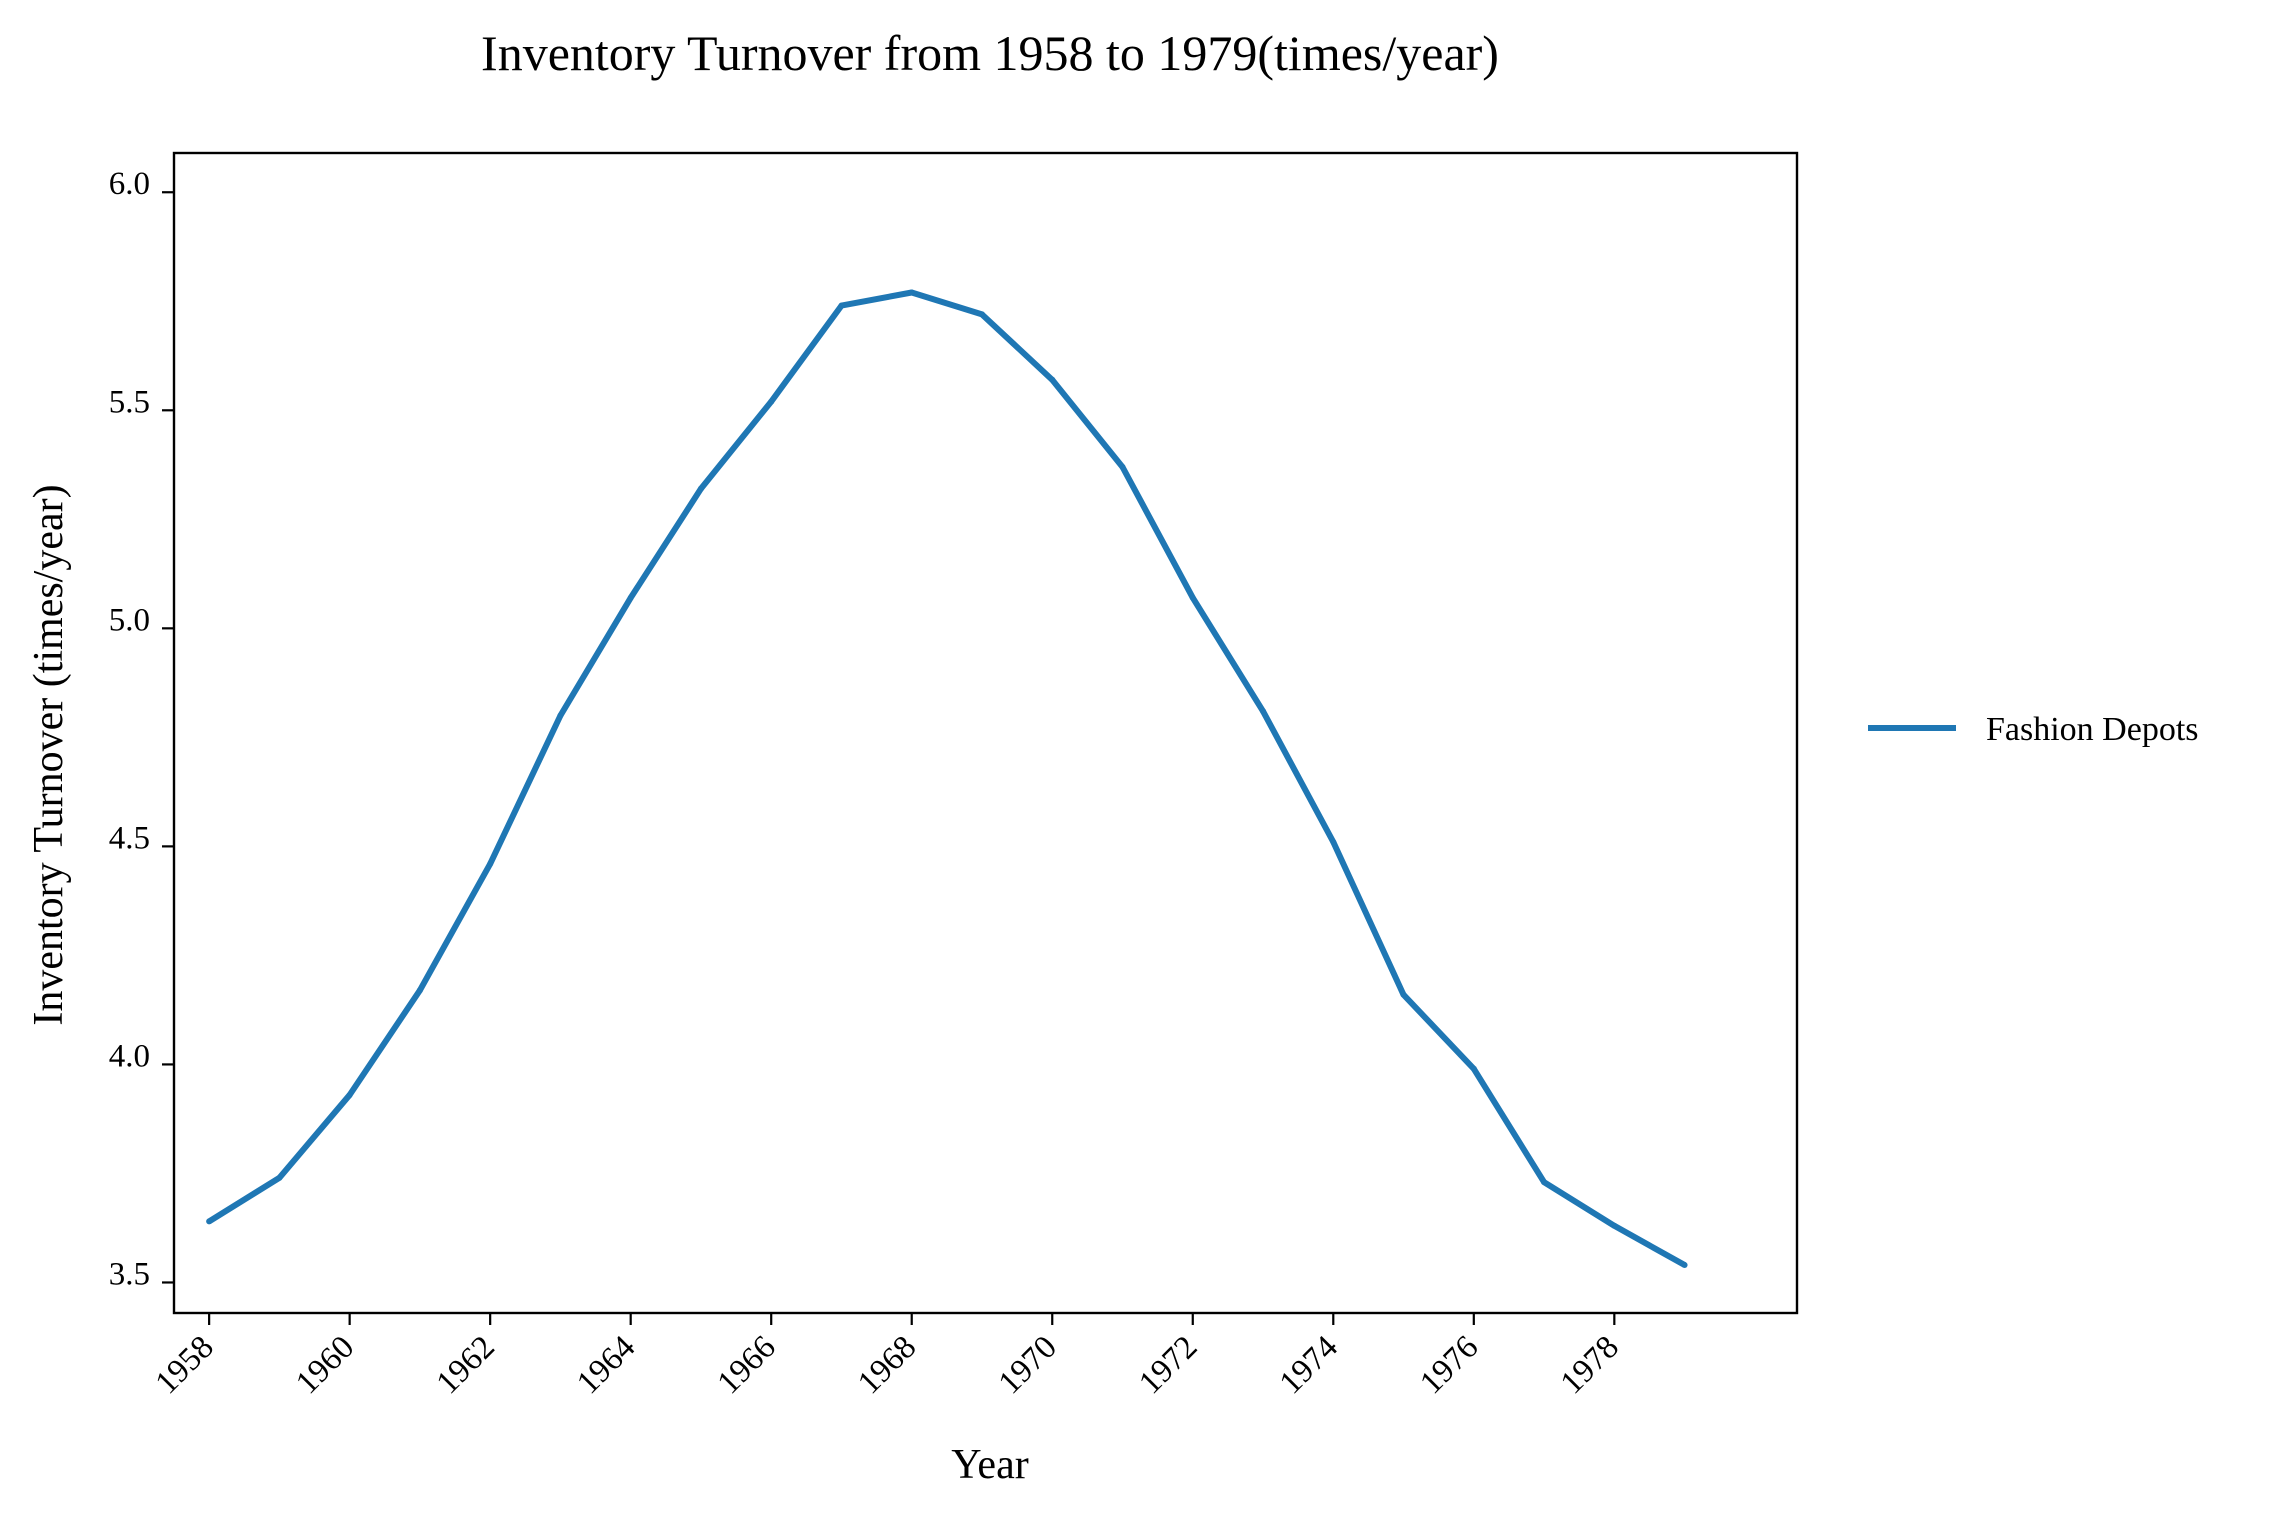 The image size is (2287, 1517). What do you see at coordinates (129, 620) in the screenshot?
I see `y-tick-label: 5.0` at bounding box center [129, 620].